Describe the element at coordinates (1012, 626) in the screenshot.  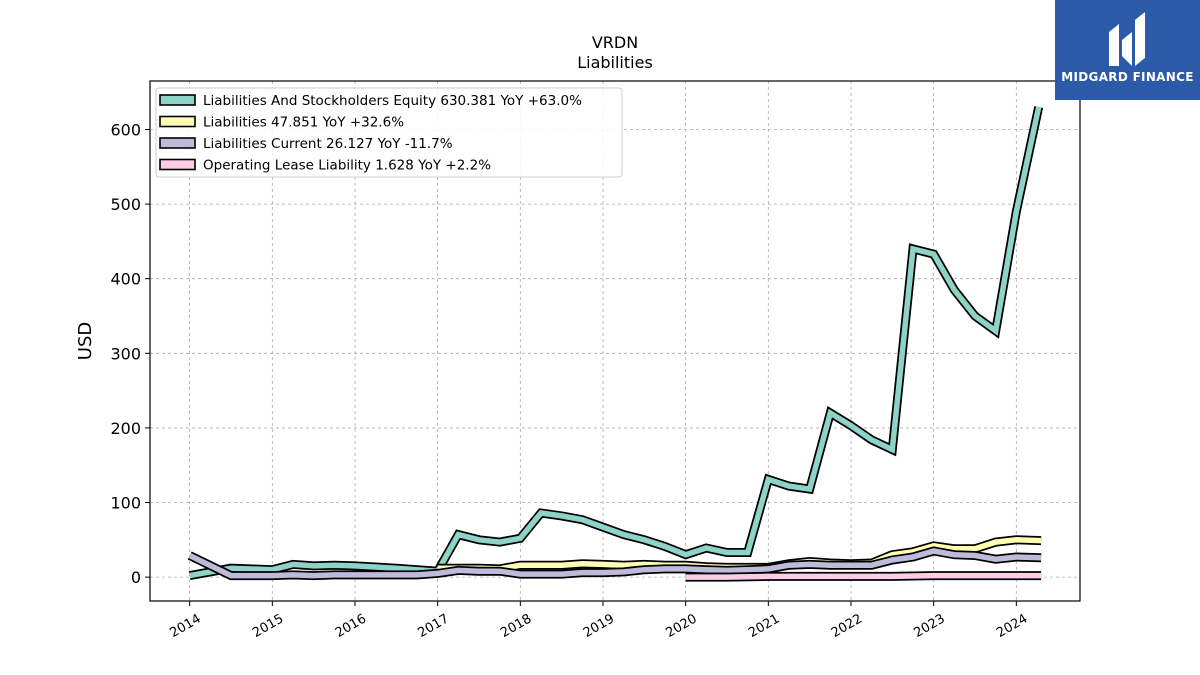
I see `x-tick-label: 2024` at that location.